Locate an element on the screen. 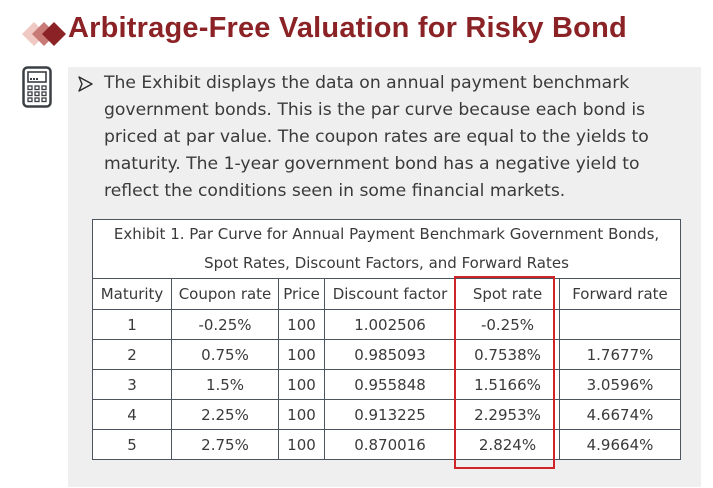 This screenshot has height=488, width=713. header-maturity: Maturity is located at coordinates (132, 294).